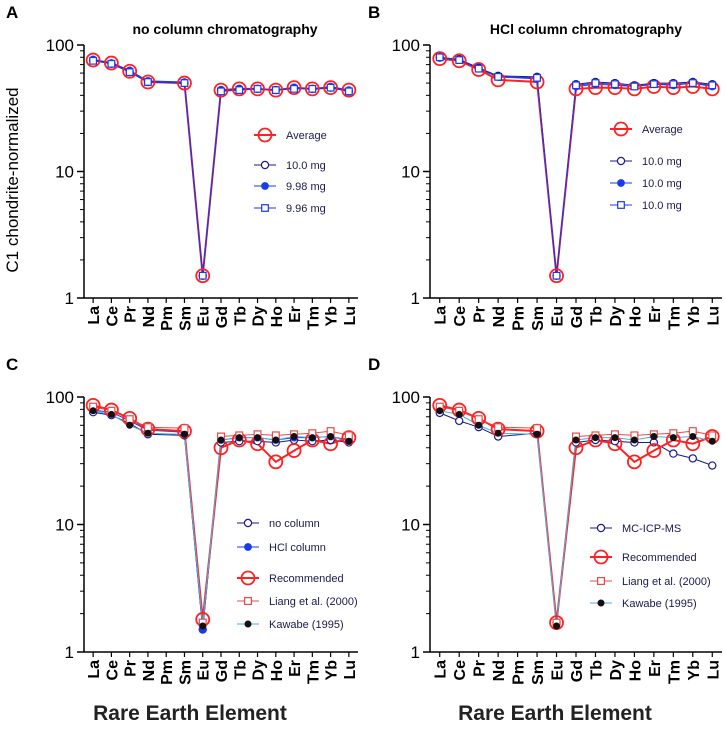 The image size is (726, 743). Describe the element at coordinates (659, 604) in the screenshot. I see `legend-label: Kawabe (1995)` at that location.